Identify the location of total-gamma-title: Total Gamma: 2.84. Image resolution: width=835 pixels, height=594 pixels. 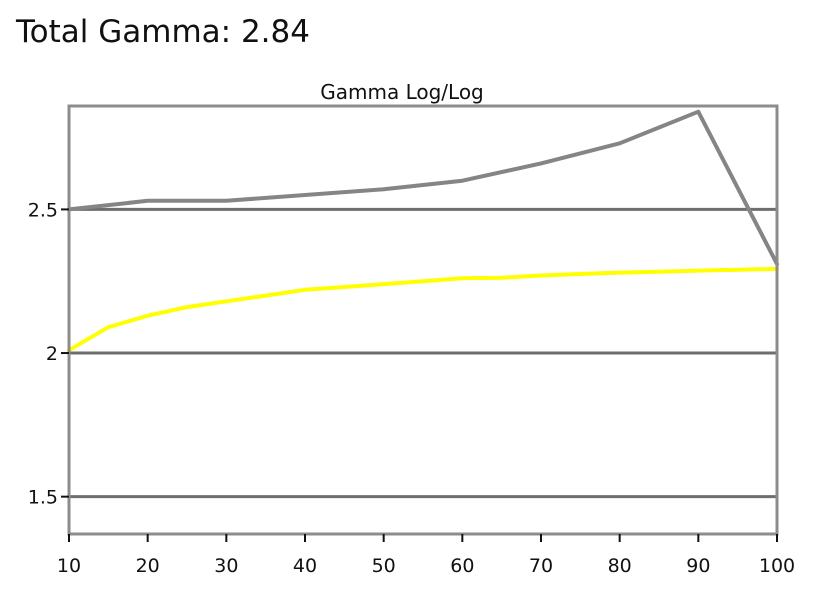
(163, 32).